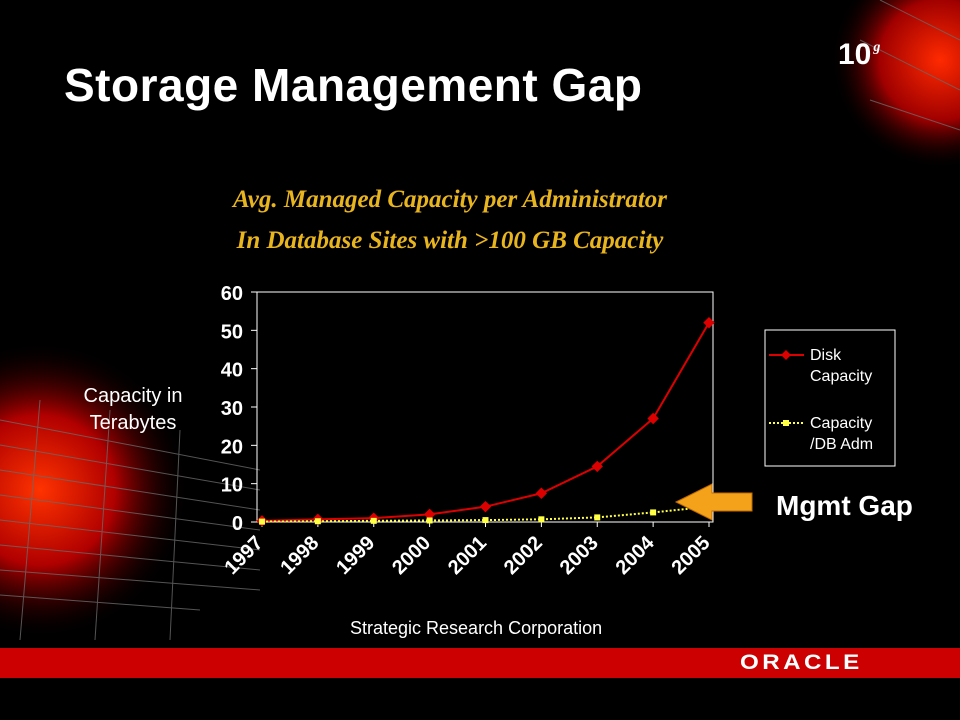 This screenshot has width=960, height=720. I want to click on x-tick-label: 2002, so click(523, 555).